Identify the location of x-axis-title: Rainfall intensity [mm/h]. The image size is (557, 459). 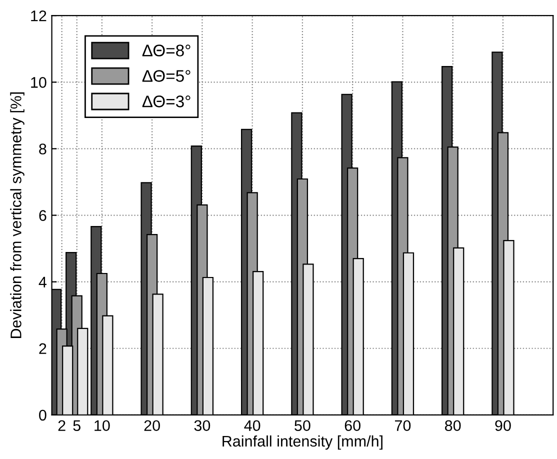
(302, 442).